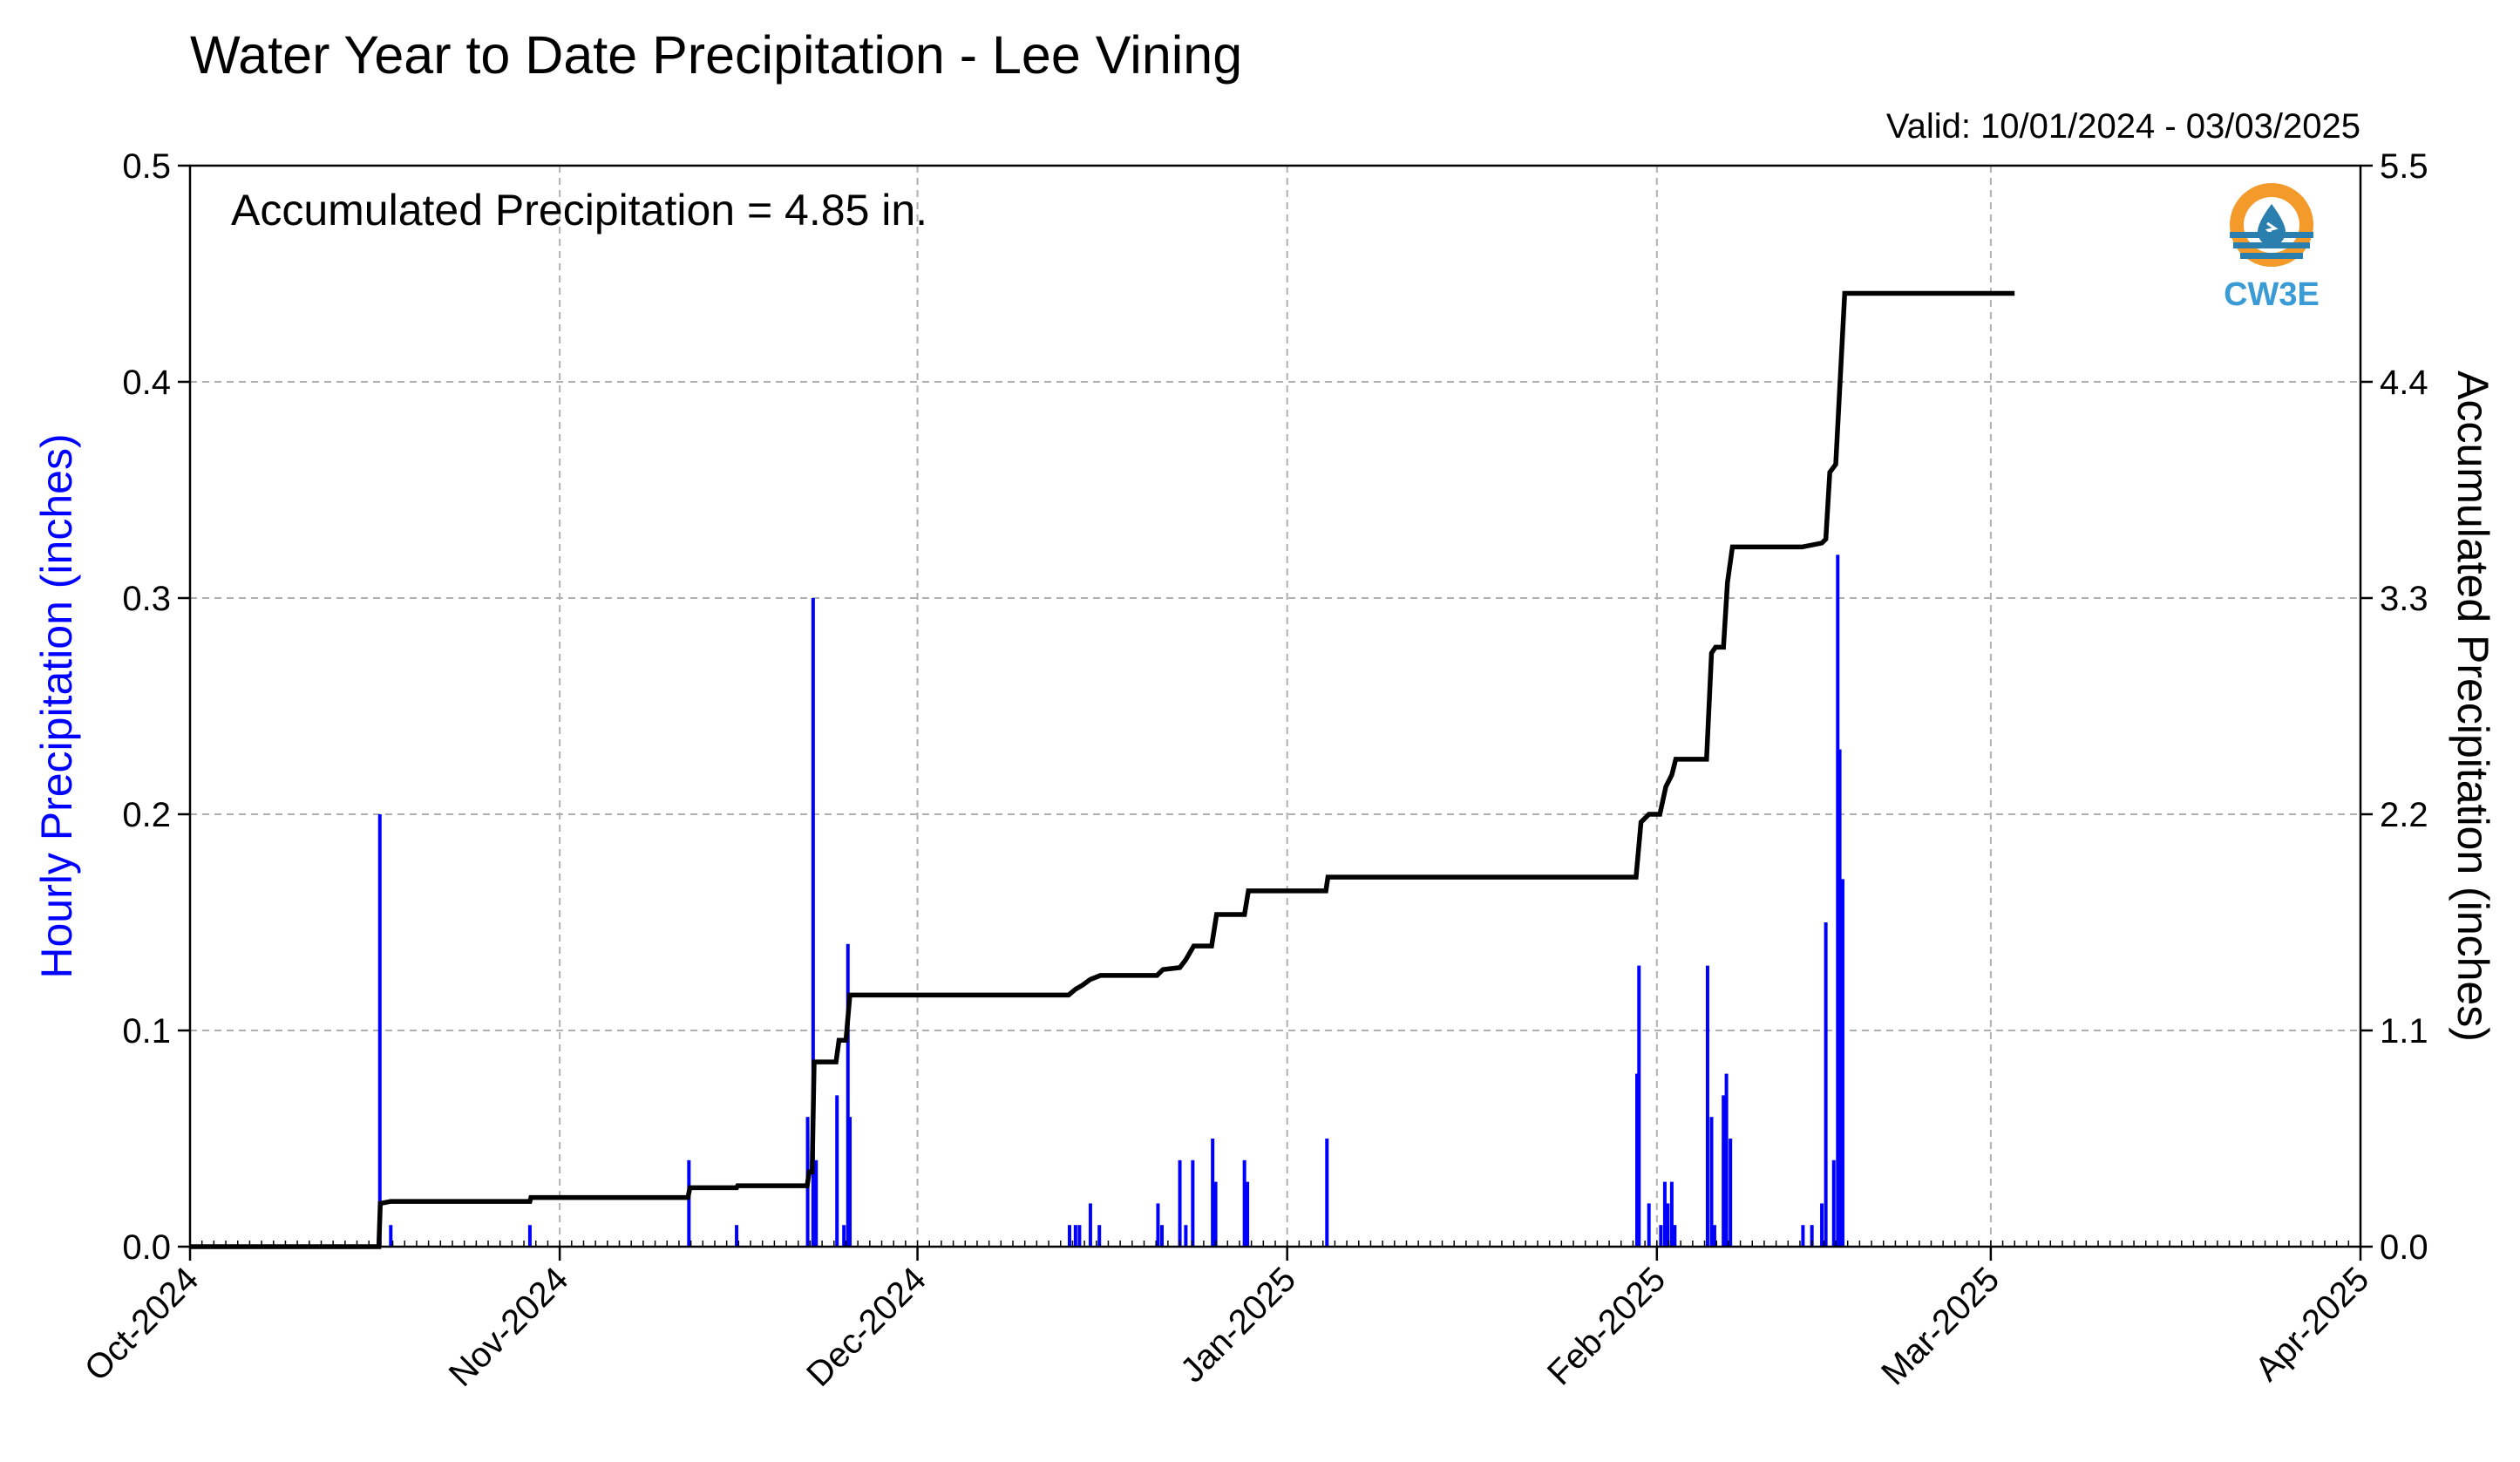 The width and height of the screenshot is (2520, 1462). What do you see at coordinates (2404, 166) in the screenshot?
I see `y-right-tick-label: 5.5` at bounding box center [2404, 166].